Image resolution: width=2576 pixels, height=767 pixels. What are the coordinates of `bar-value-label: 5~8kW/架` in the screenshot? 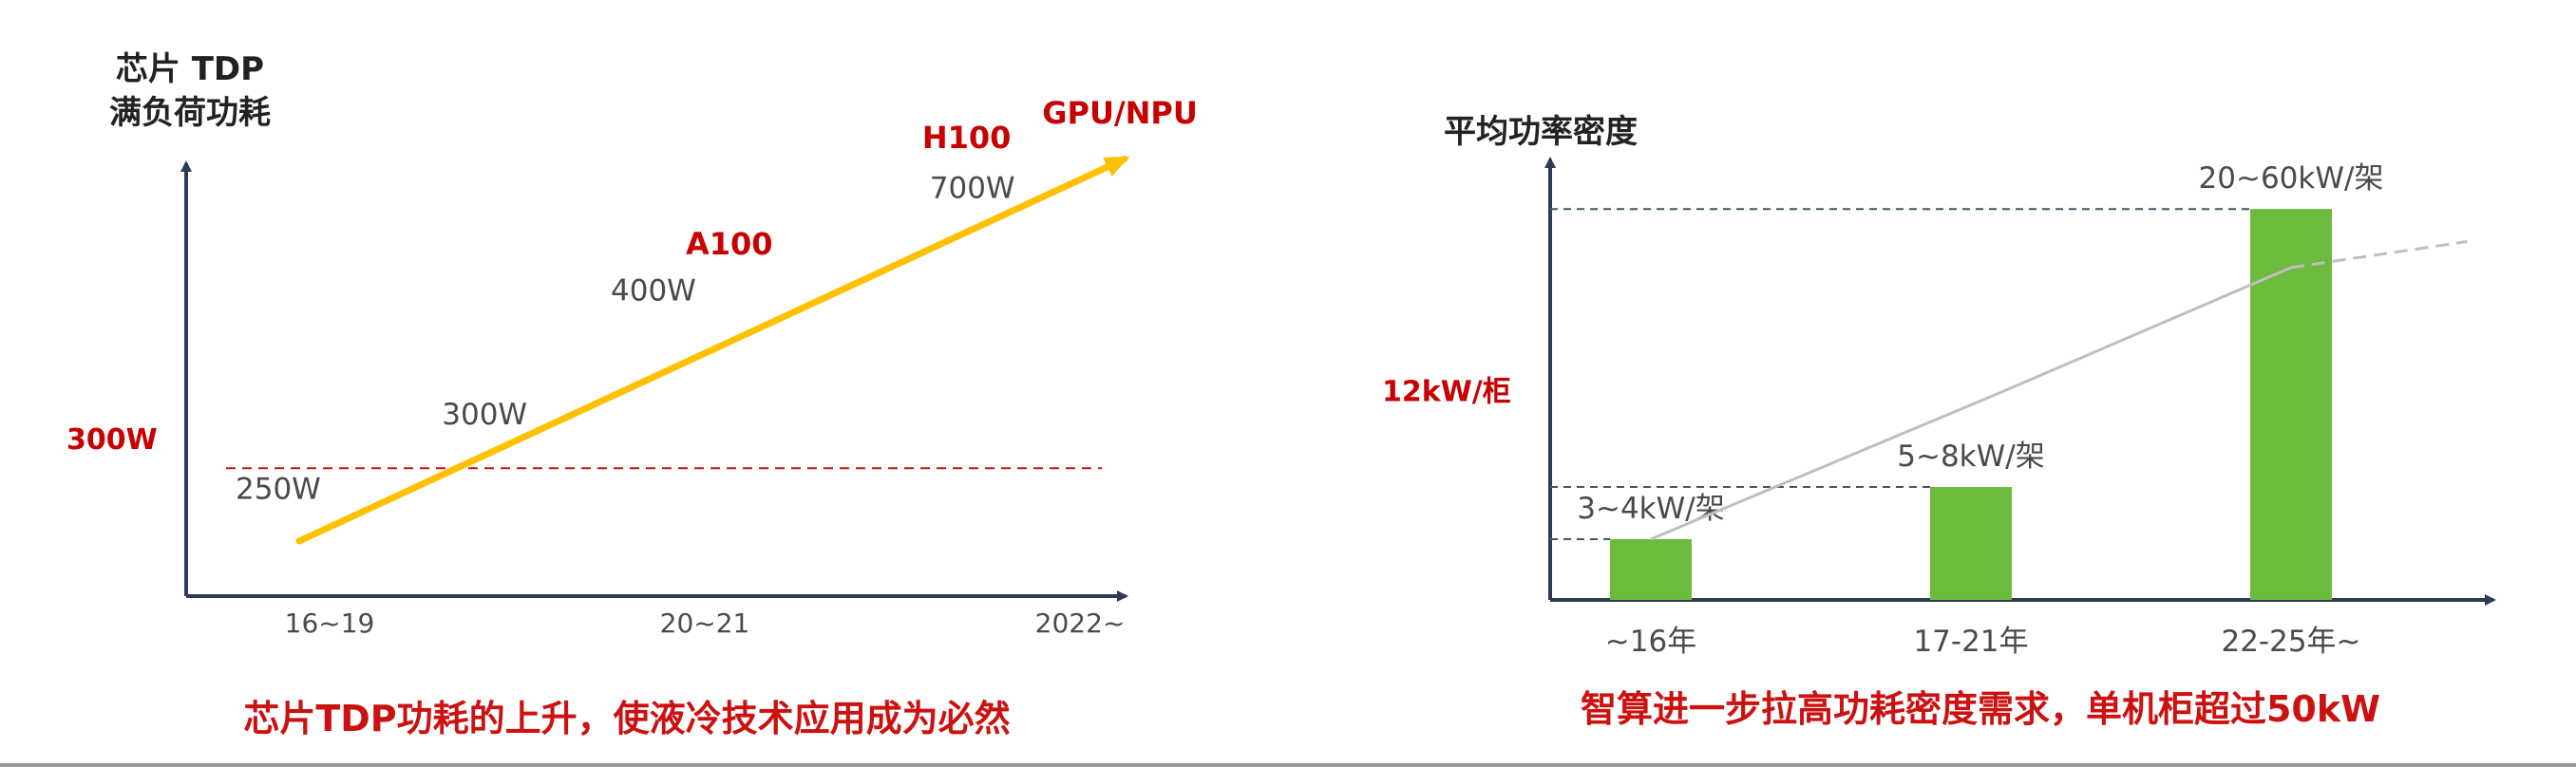 It's located at (1971, 457).